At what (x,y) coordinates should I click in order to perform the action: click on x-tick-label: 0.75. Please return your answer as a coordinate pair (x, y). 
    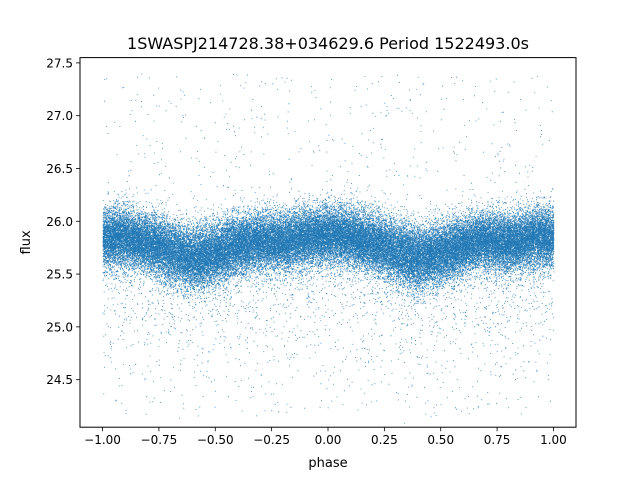
    Looking at the image, I should click on (497, 440).